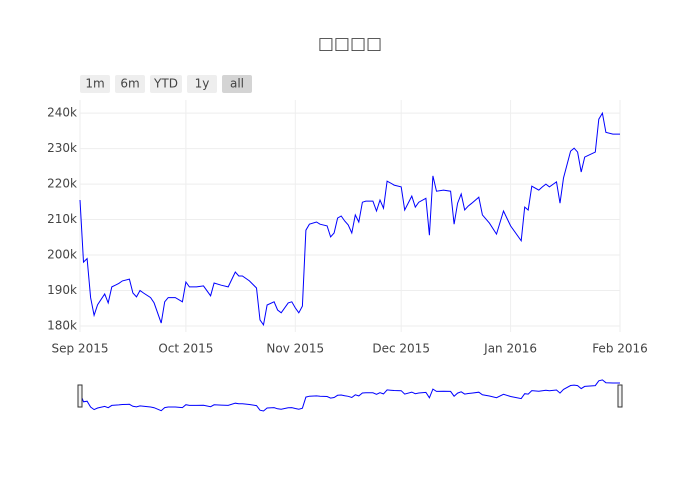 Image resolution: width=700 pixels, height=500 pixels. What do you see at coordinates (620, 349) in the screenshot?
I see `x-tick-label: Feb 2016` at bounding box center [620, 349].